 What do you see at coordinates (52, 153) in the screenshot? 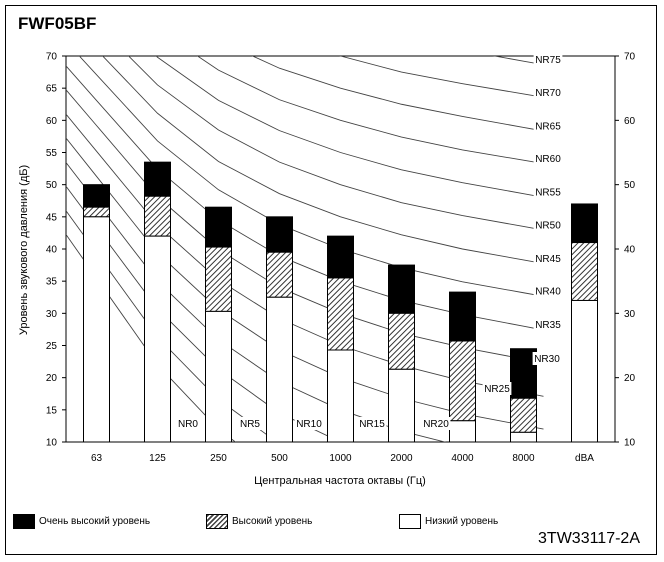
I see `y-tick-label-55: 55` at bounding box center [52, 153].